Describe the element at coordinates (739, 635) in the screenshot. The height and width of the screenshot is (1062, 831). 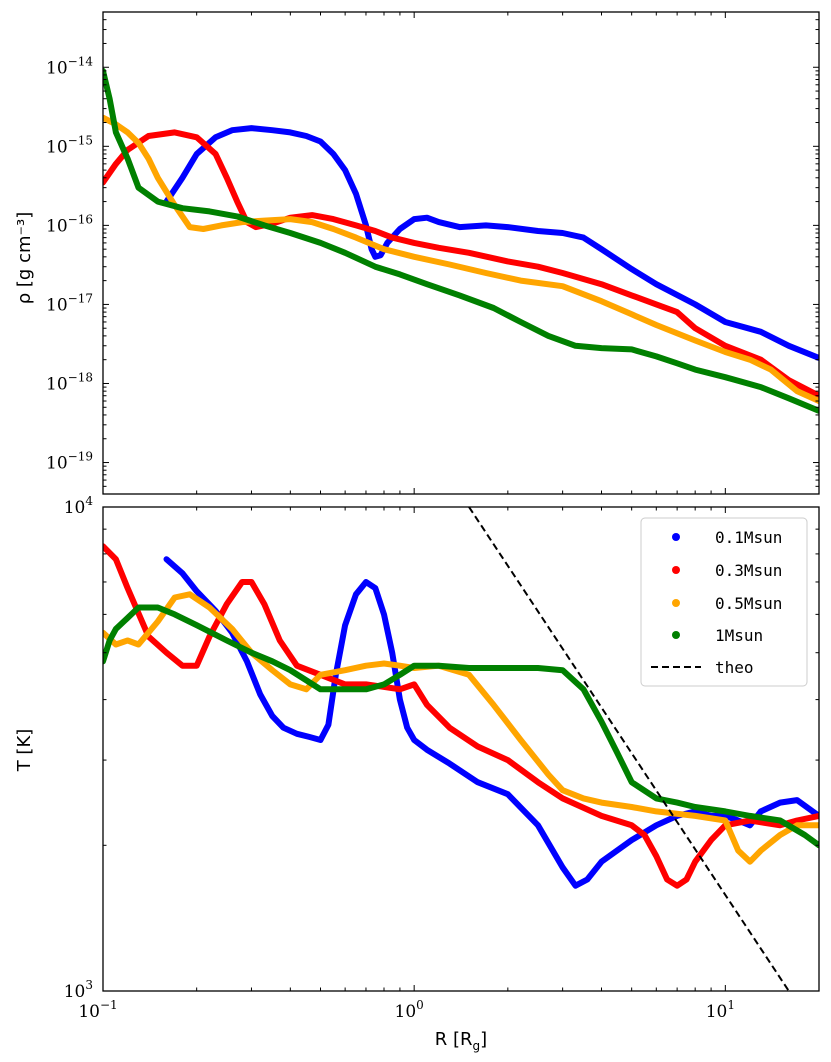
I see `legend-label-1msun: 1Msun` at that location.